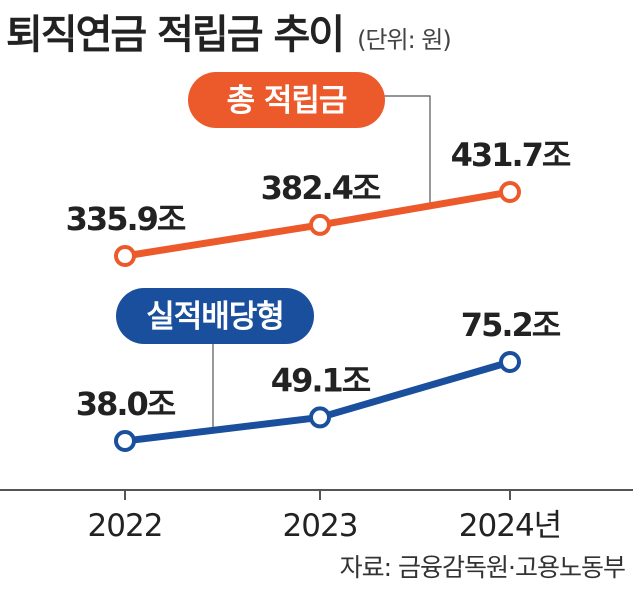 Image resolution: width=633 pixels, height=589 pixels. Describe the element at coordinates (511, 155) in the screenshot. I see `data-label: 431.7조` at that location.